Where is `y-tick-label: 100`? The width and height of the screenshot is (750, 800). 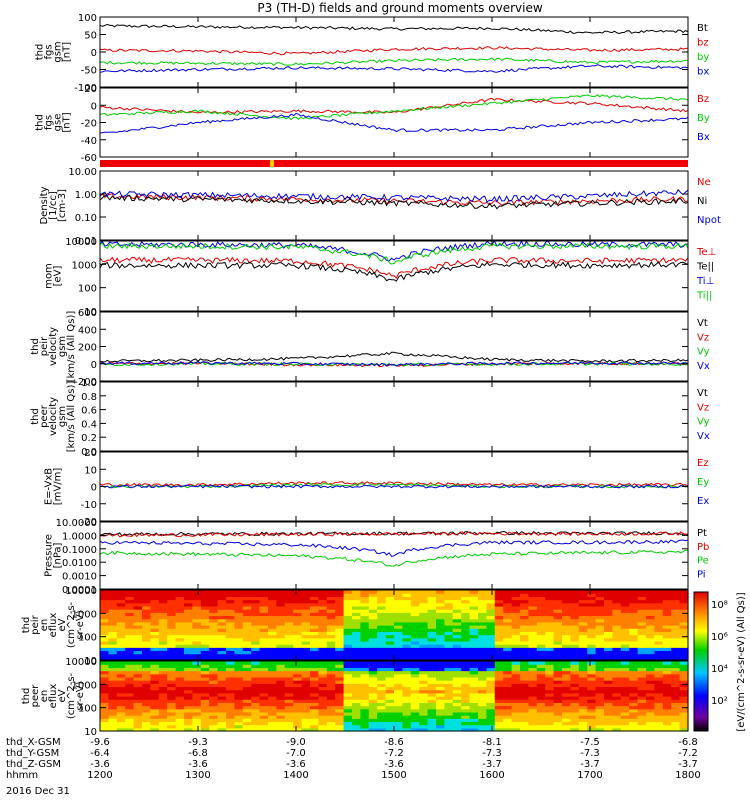
y-tick-label: 100 is located at coordinates (87, 709).